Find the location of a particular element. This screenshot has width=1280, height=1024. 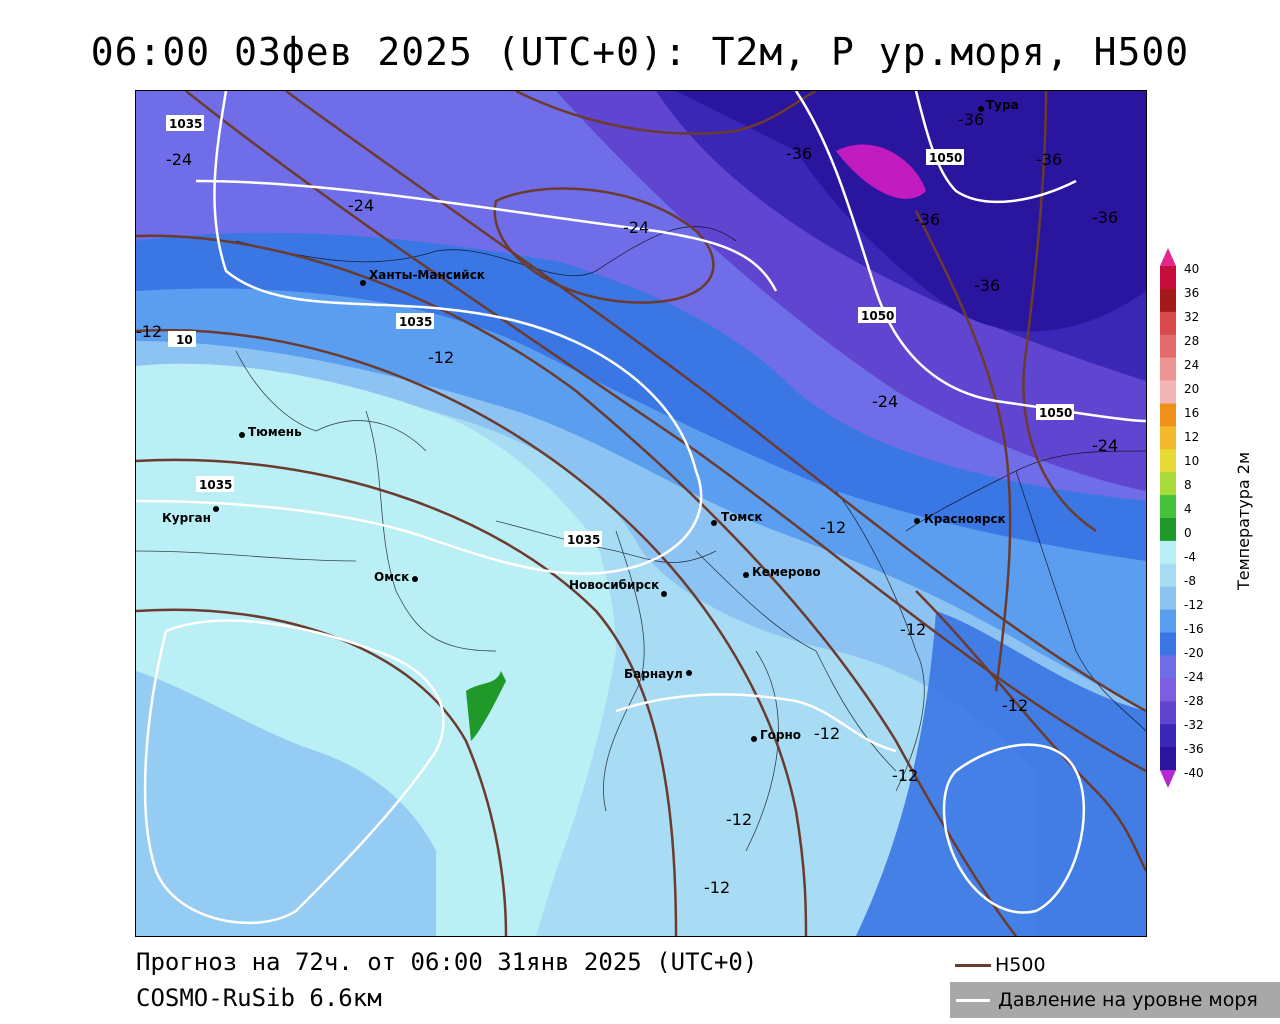

colorbar-title: Температура 2м is located at coordinates (1243, 520).